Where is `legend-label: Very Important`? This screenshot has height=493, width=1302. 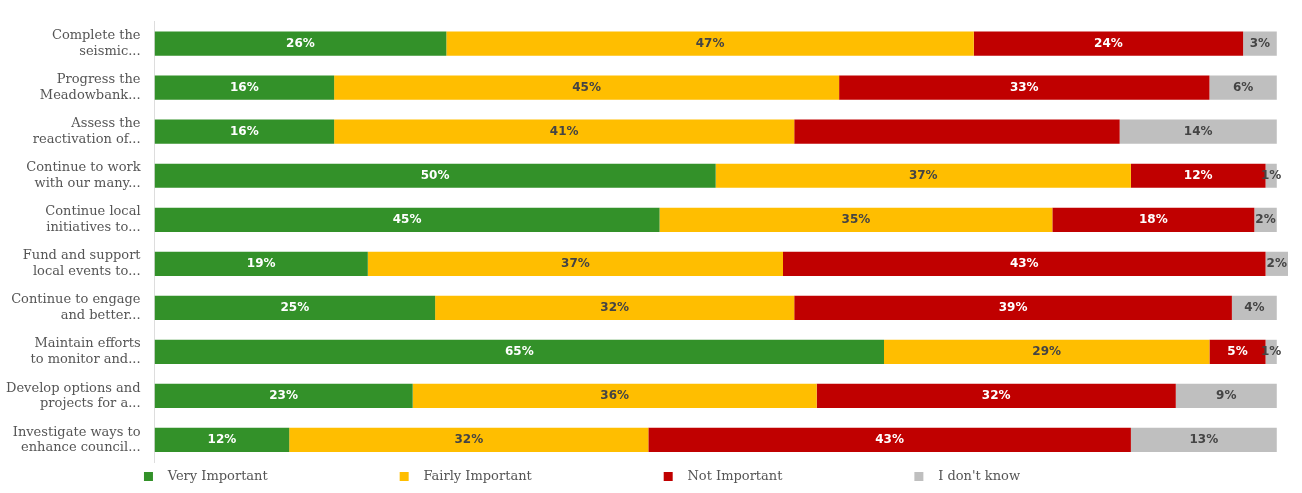 legend-label: Very Important is located at coordinates (275, 475).